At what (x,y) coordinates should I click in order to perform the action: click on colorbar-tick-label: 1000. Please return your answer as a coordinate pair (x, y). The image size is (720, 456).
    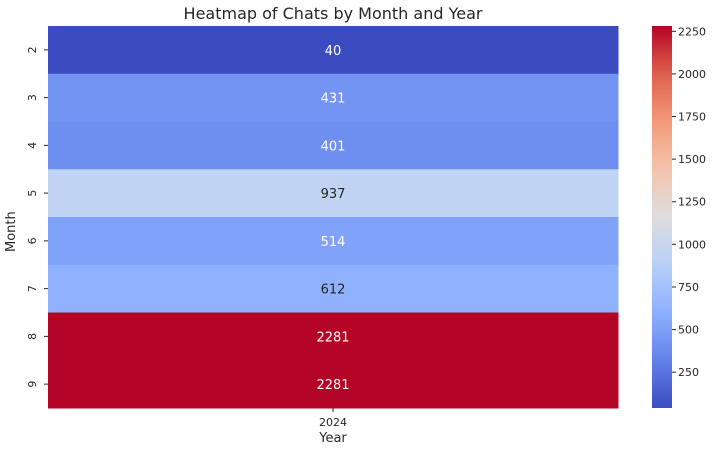
    Looking at the image, I should click on (692, 244).